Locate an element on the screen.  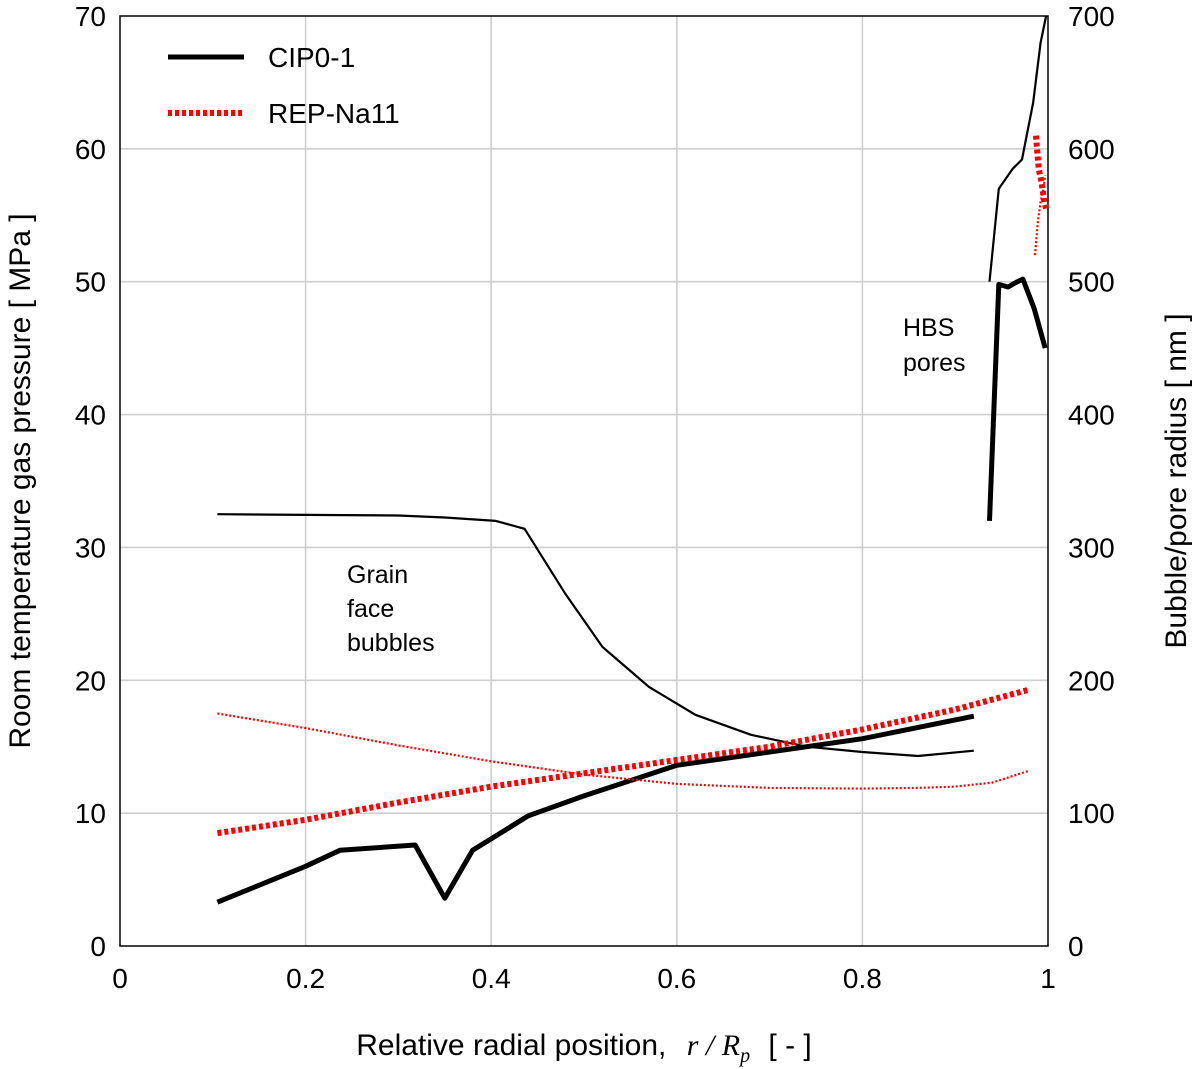
x-tick-label-4: 0.8 is located at coordinates (862, 978).